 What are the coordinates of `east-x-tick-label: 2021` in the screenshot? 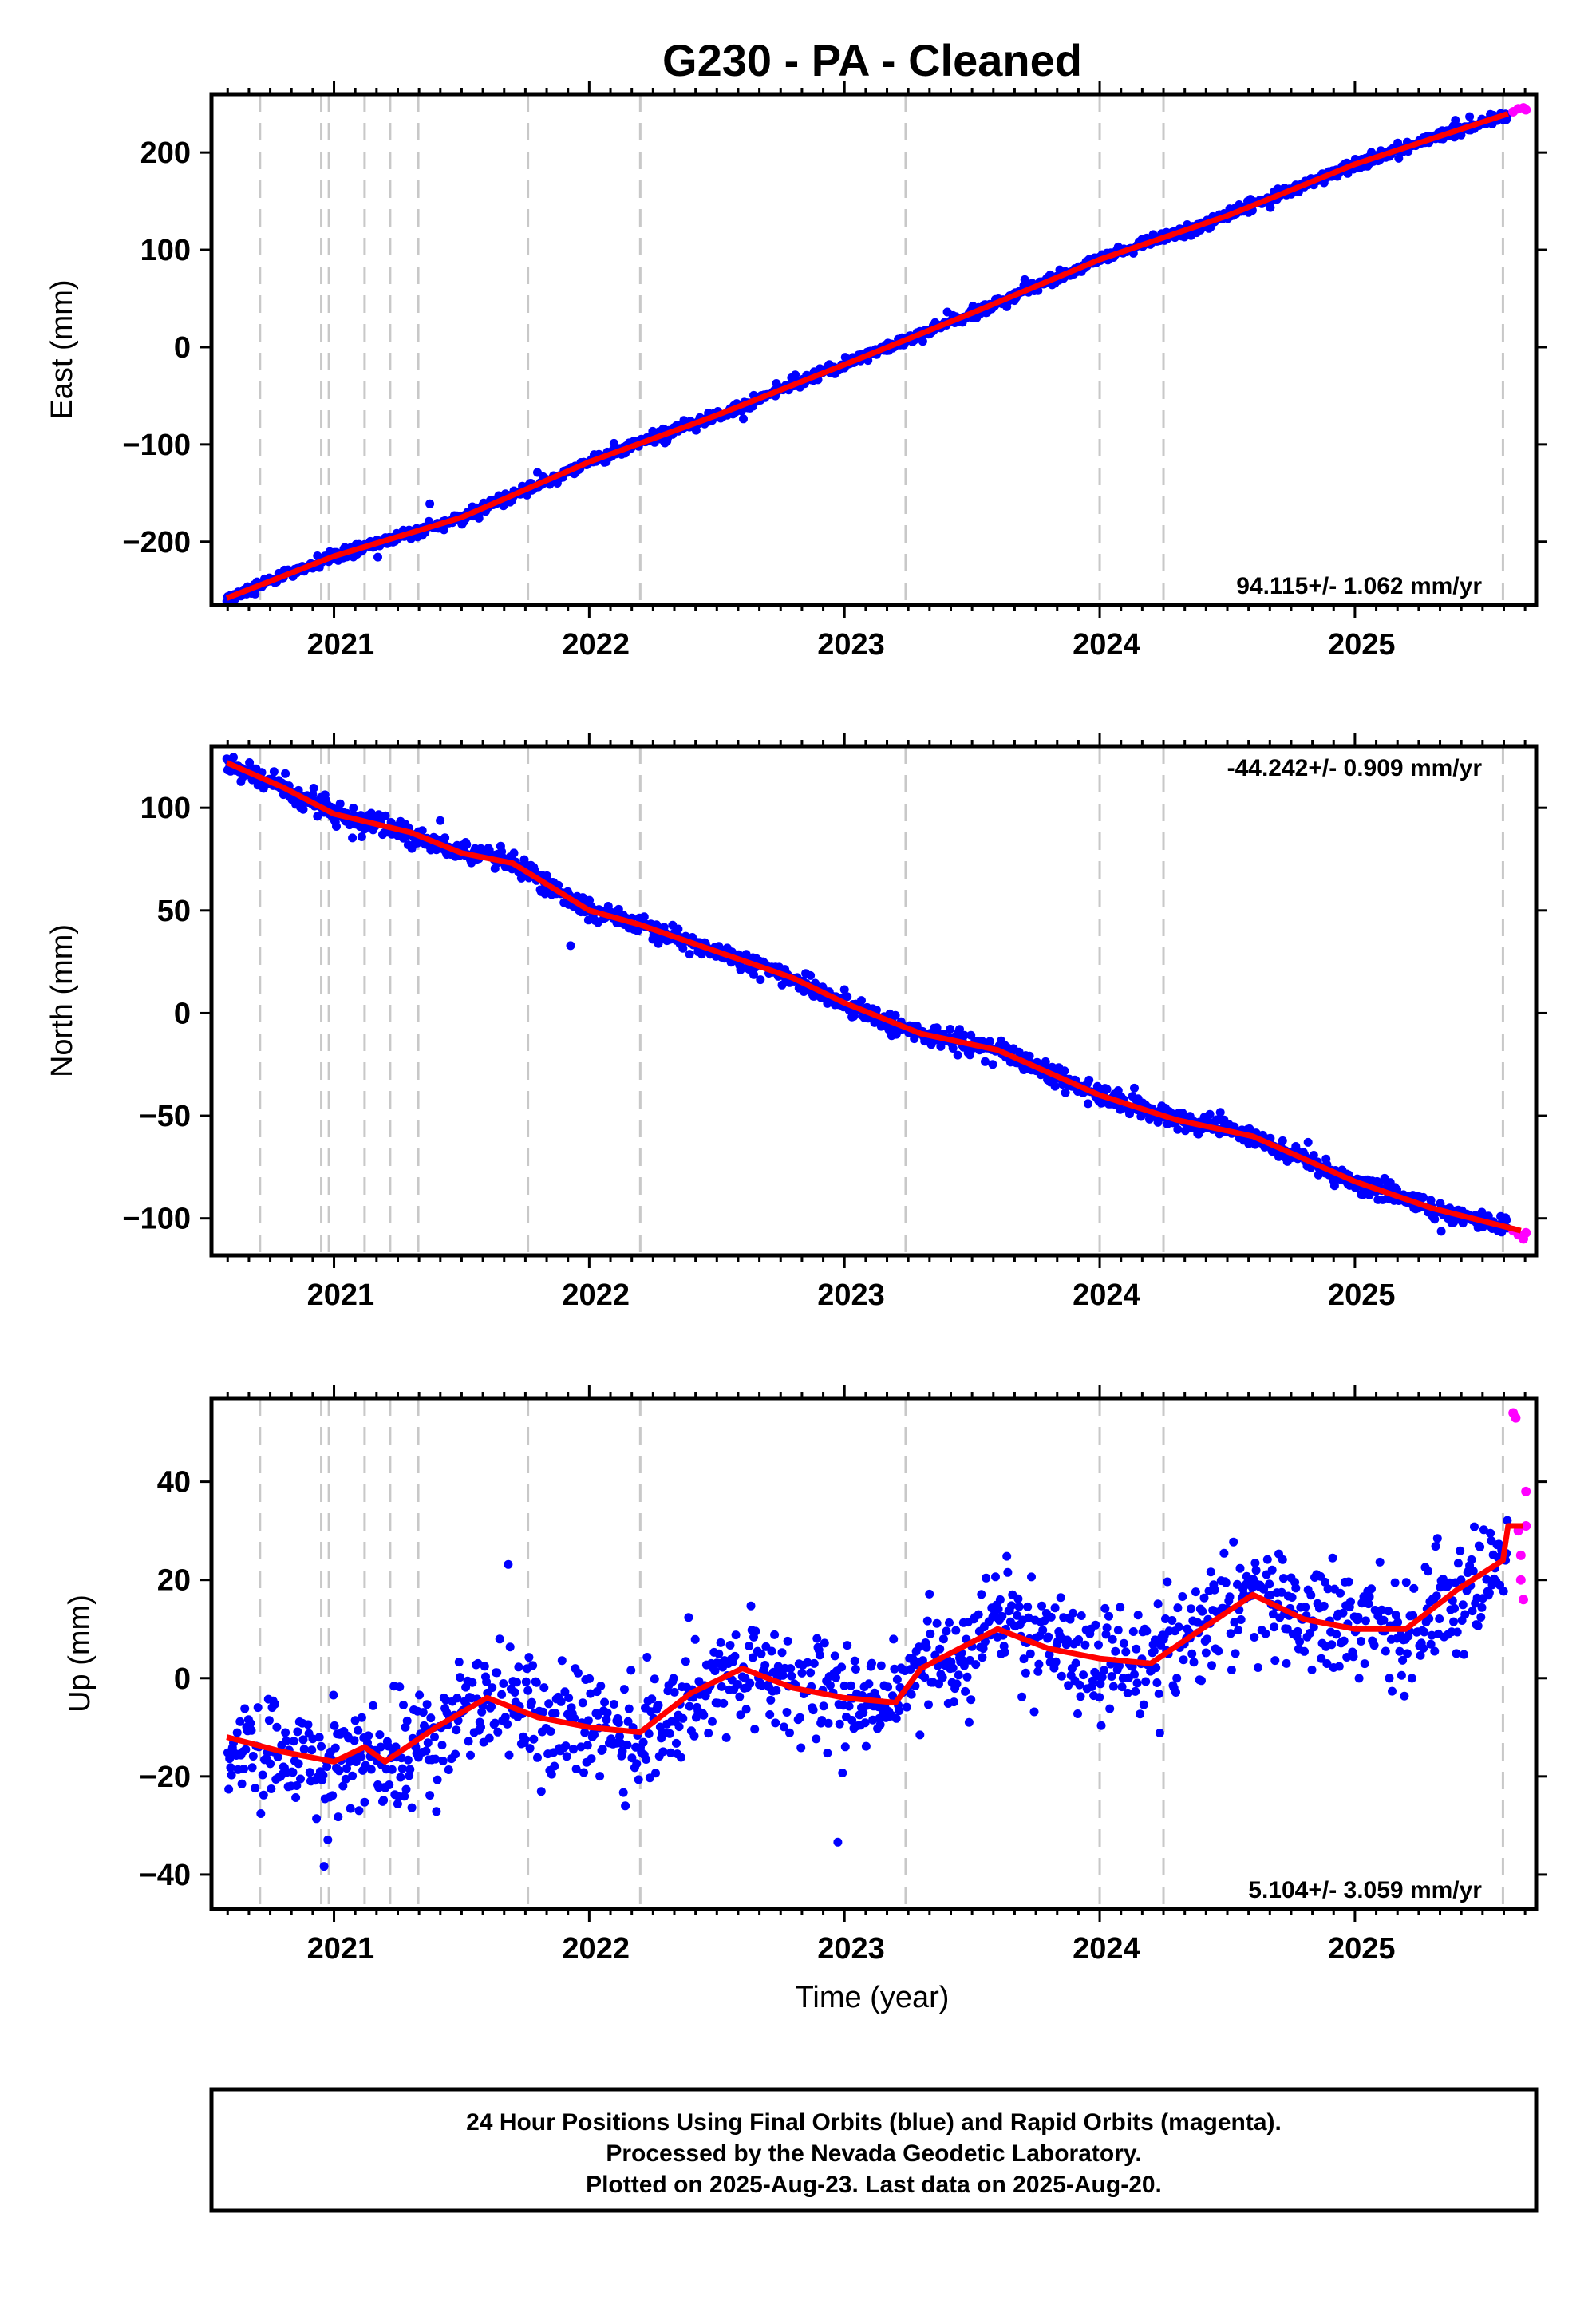 It's located at (341, 645).